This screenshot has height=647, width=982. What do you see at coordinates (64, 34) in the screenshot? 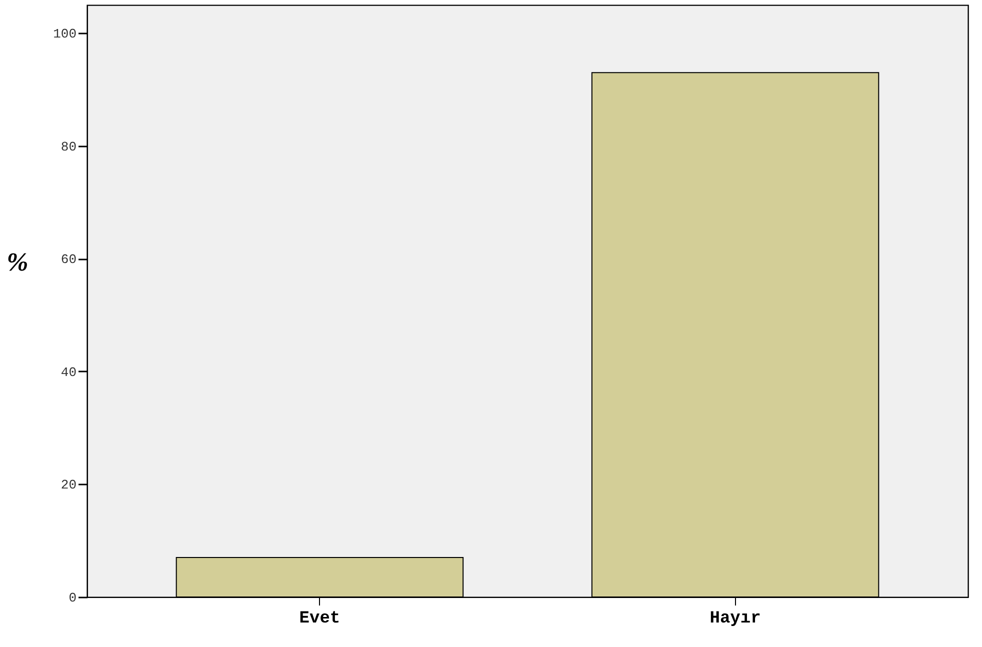
I see `y-tick-label: 100` at bounding box center [64, 34].